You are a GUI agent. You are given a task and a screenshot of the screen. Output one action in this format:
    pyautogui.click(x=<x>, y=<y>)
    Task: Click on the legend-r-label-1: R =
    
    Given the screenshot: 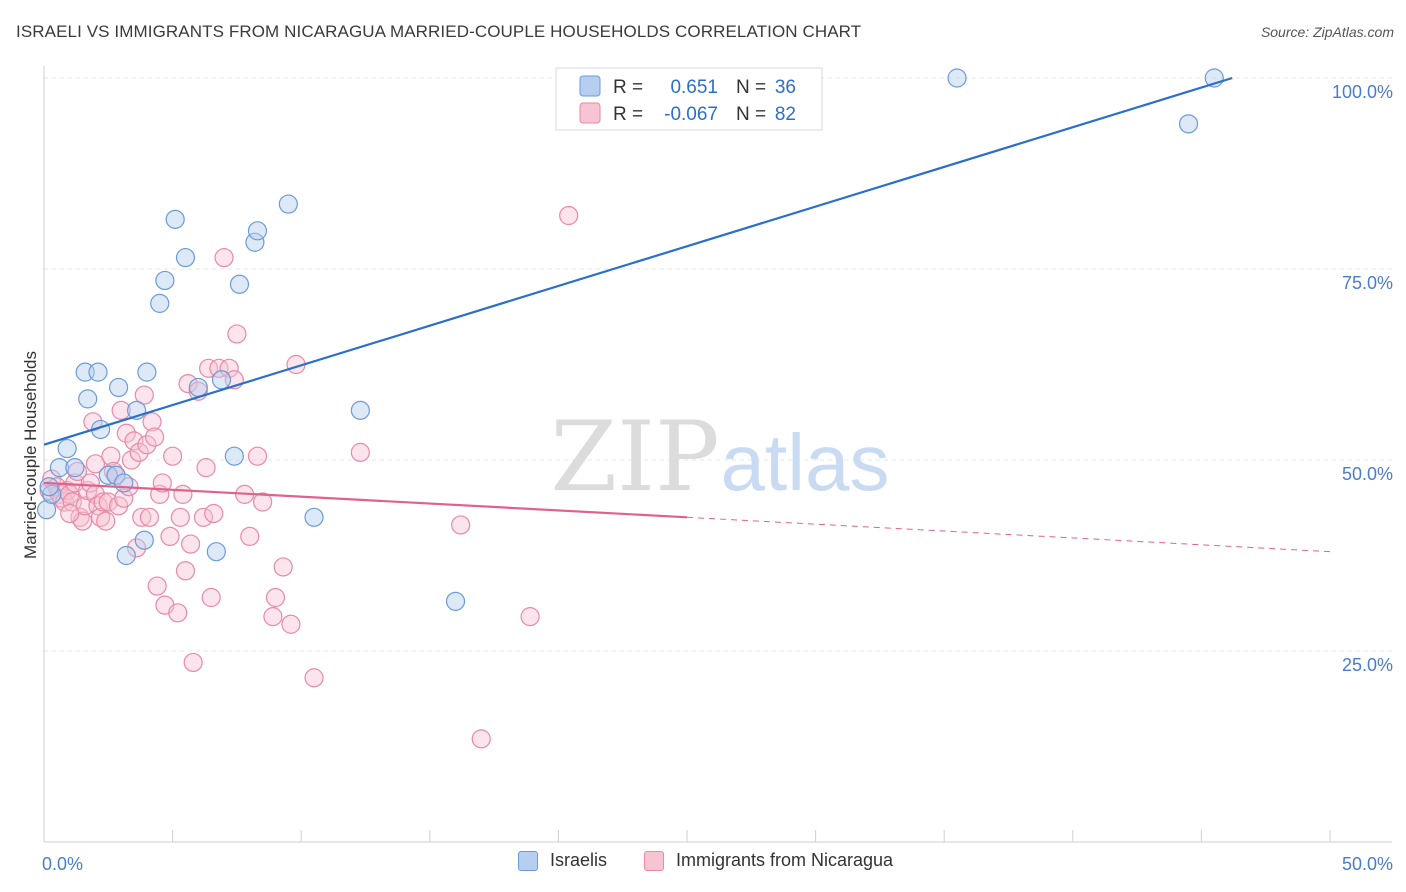 What is the action you would take?
    pyautogui.click(x=628, y=87)
    